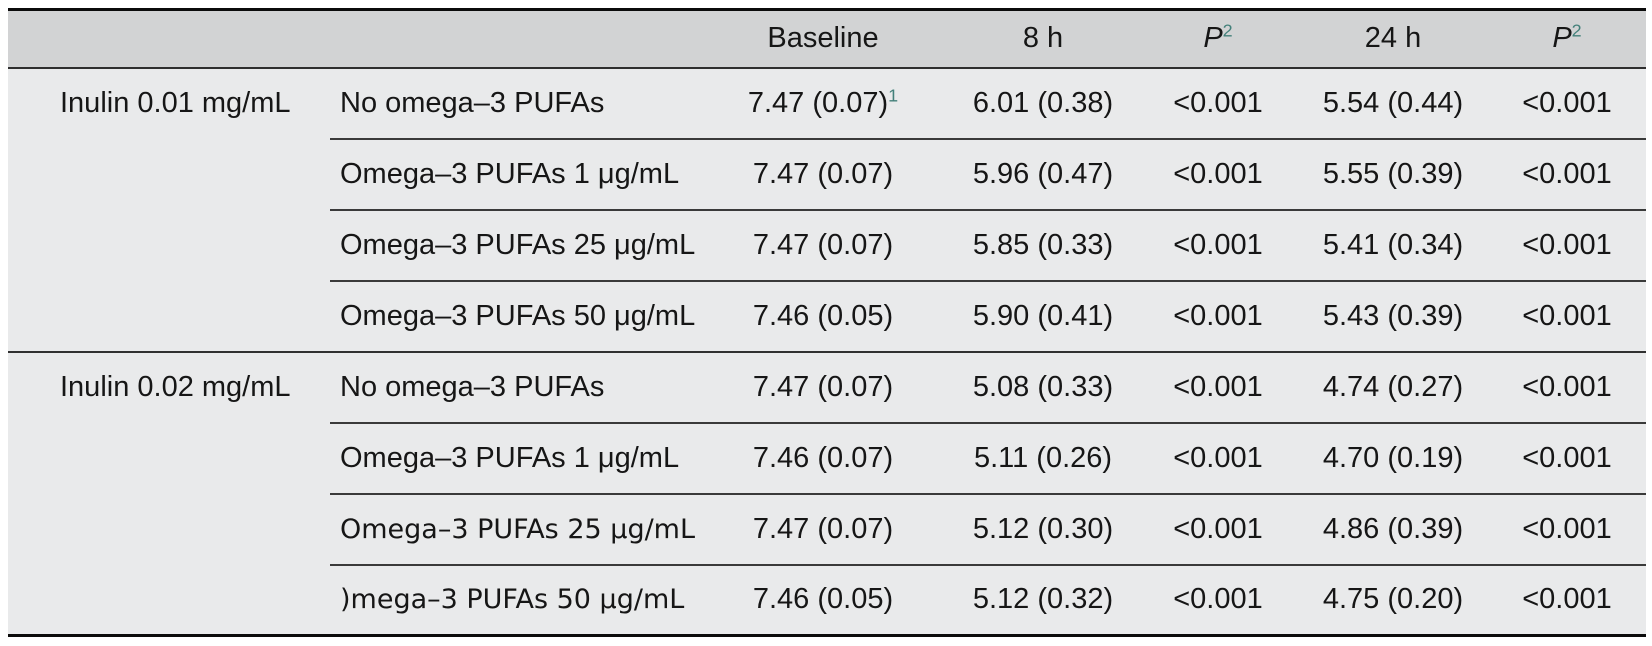 The width and height of the screenshot is (1652, 646). I want to click on group-label: Inulin 0.01 mg/mL, so click(175, 103).